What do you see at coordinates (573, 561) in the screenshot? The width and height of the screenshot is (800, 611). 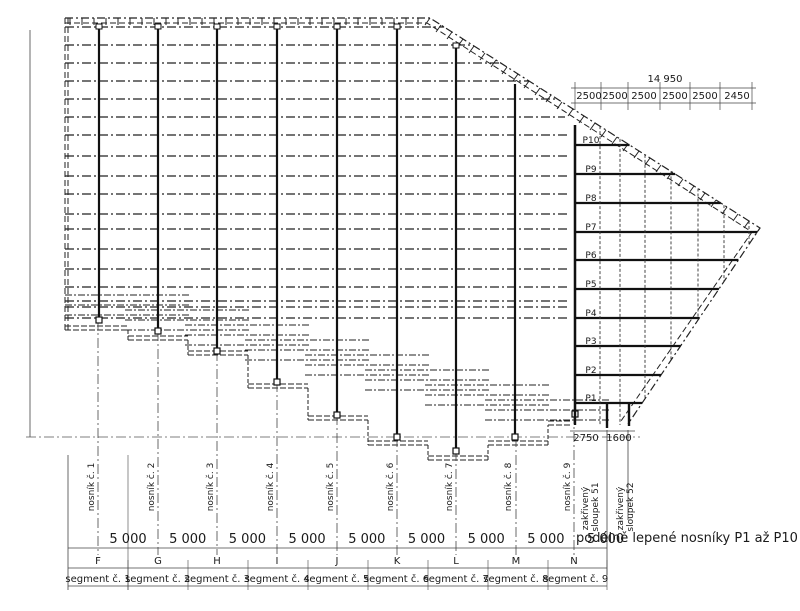 I see `axis-letter: N` at bounding box center [573, 561].